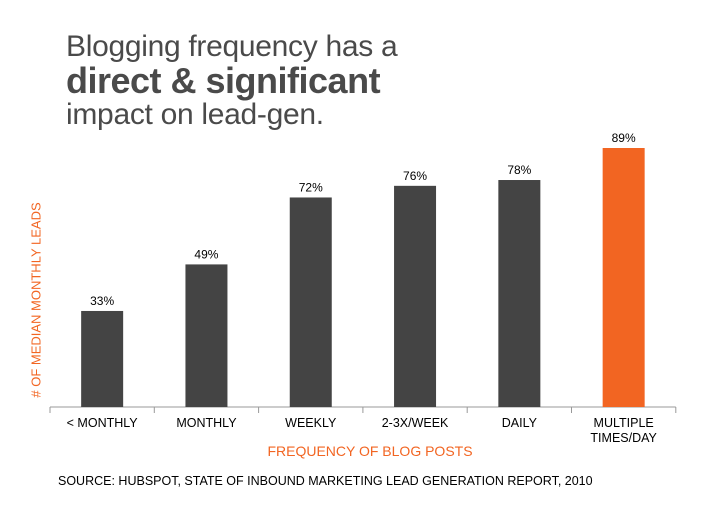 Image resolution: width=705 pixels, height=531 pixels. I want to click on data-label: 72%, so click(311, 187).